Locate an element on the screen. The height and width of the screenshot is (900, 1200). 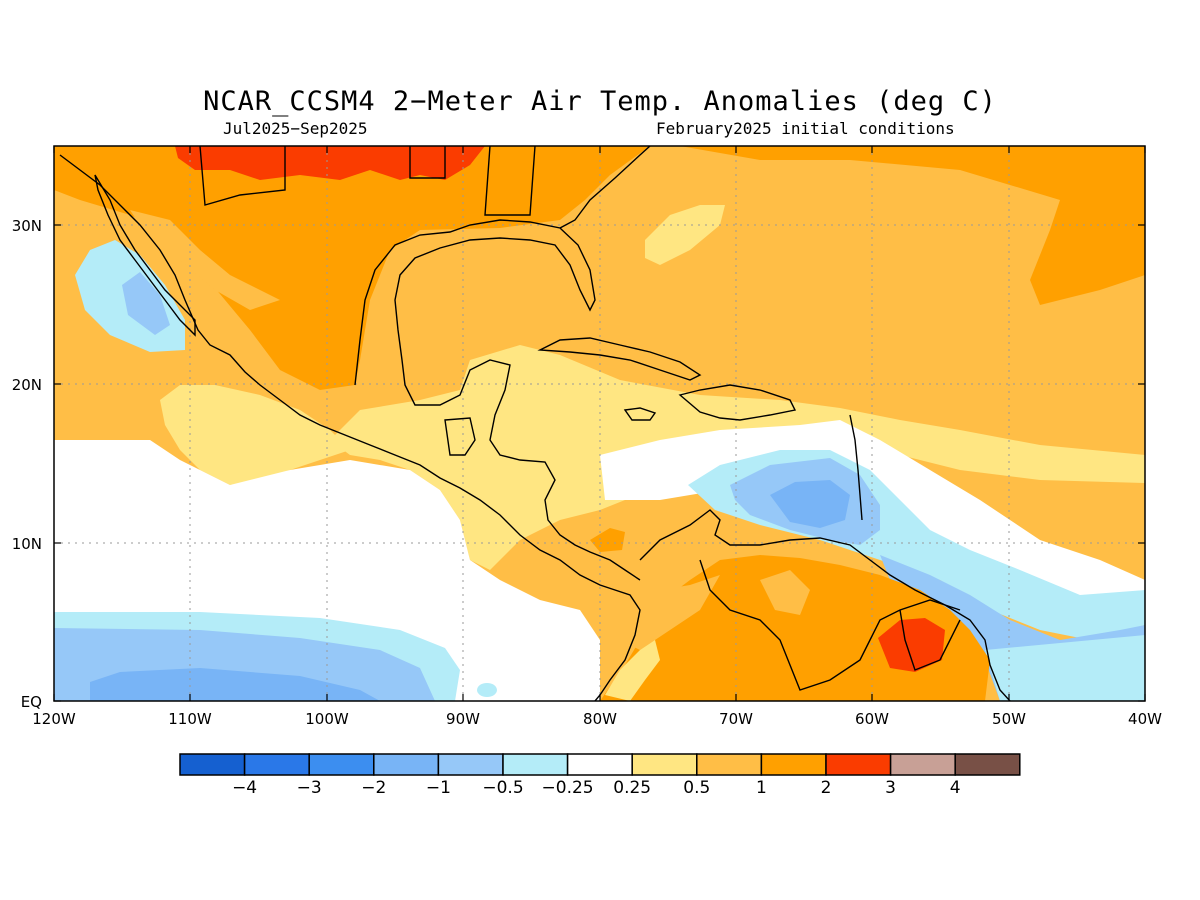
colorbar-label: 0.5 is located at coordinates (696, 788).